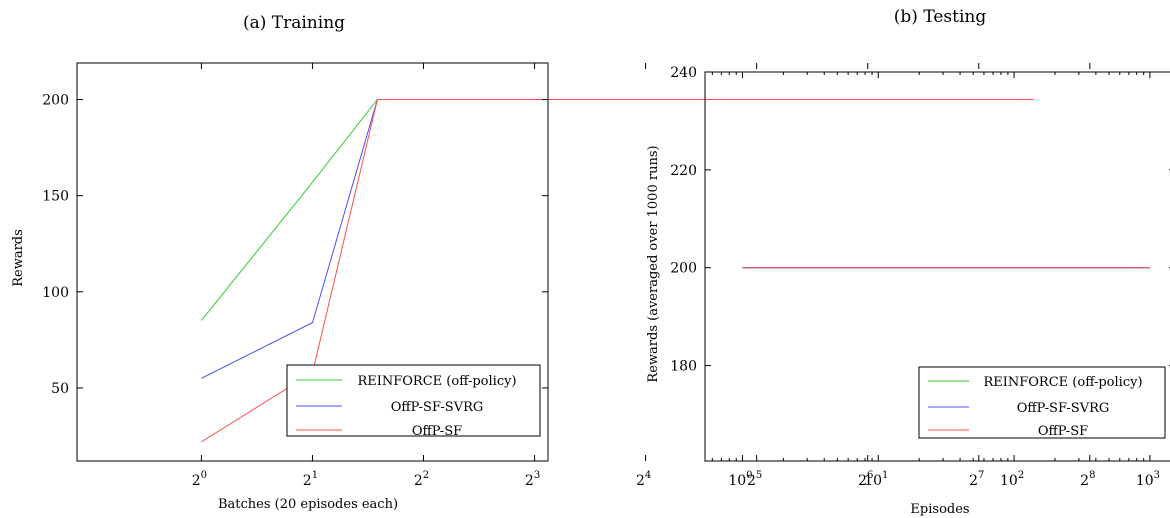 The height and width of the screenshot is (518, 1170). Describe the element at coordinates (683, 367) in the screenshot. I see `y-tick-label: 180` at that location.